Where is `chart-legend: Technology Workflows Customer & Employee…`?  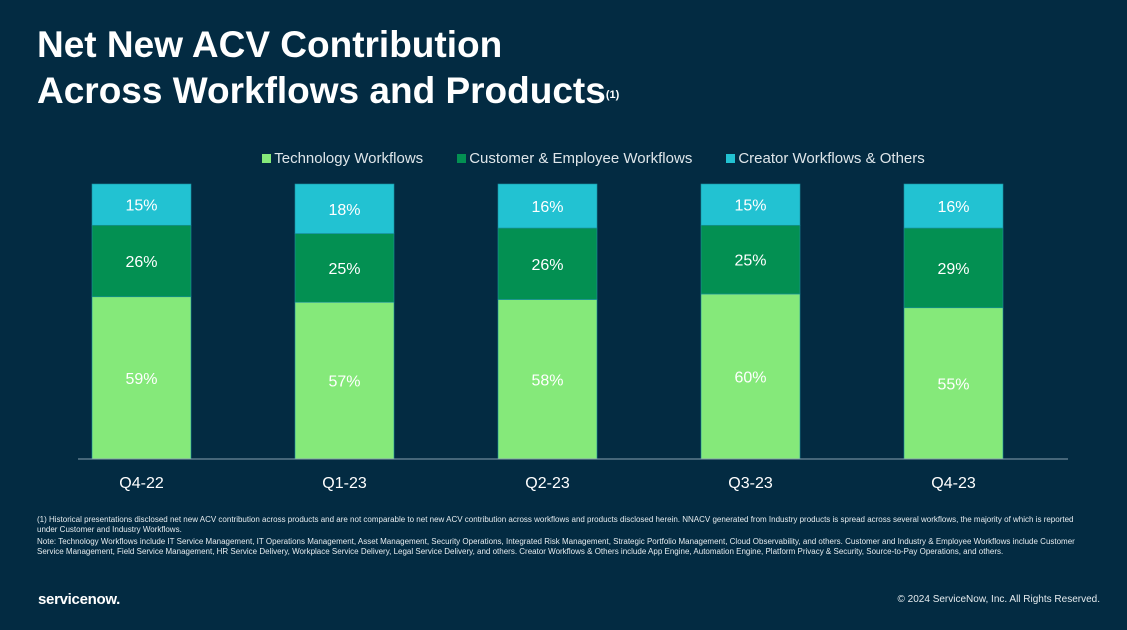 chart-legend: Technology Workflows Customer & Employee… is located at coordinates (563, 158).